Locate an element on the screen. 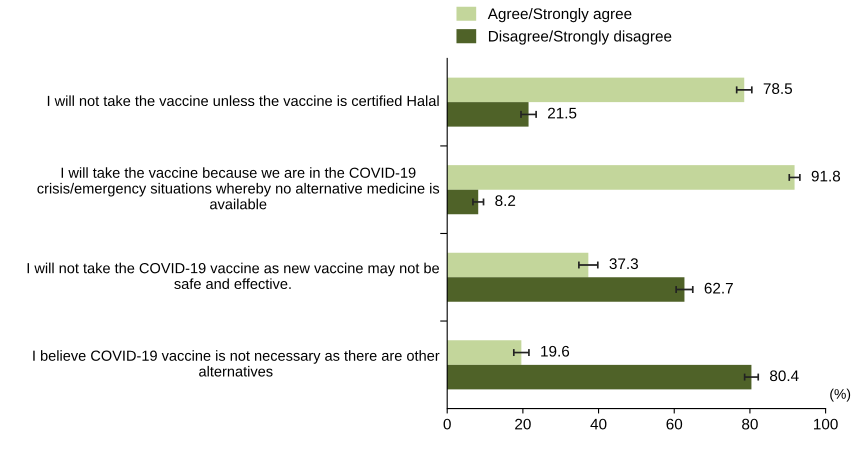 The height and width of the screenshot is (449, 860). x-tick-label: 100 is located at coordinates (826, 424).